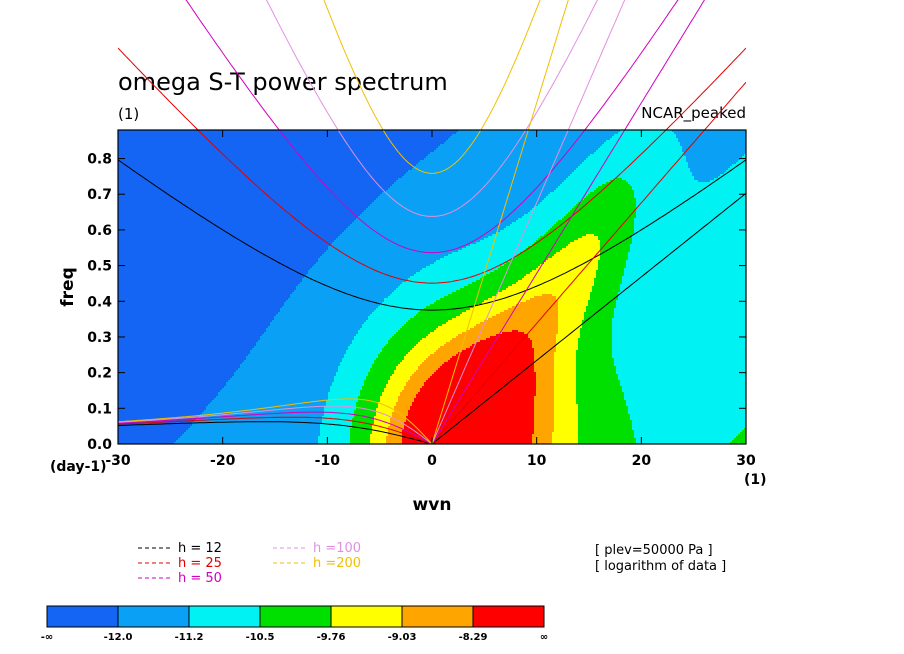 The height and width of the screenshot is (654, 904). What do you see at coordinates (642, 461) in the screenshot?
I see `x-tick-label: 20` at bounding box center [642, 461].